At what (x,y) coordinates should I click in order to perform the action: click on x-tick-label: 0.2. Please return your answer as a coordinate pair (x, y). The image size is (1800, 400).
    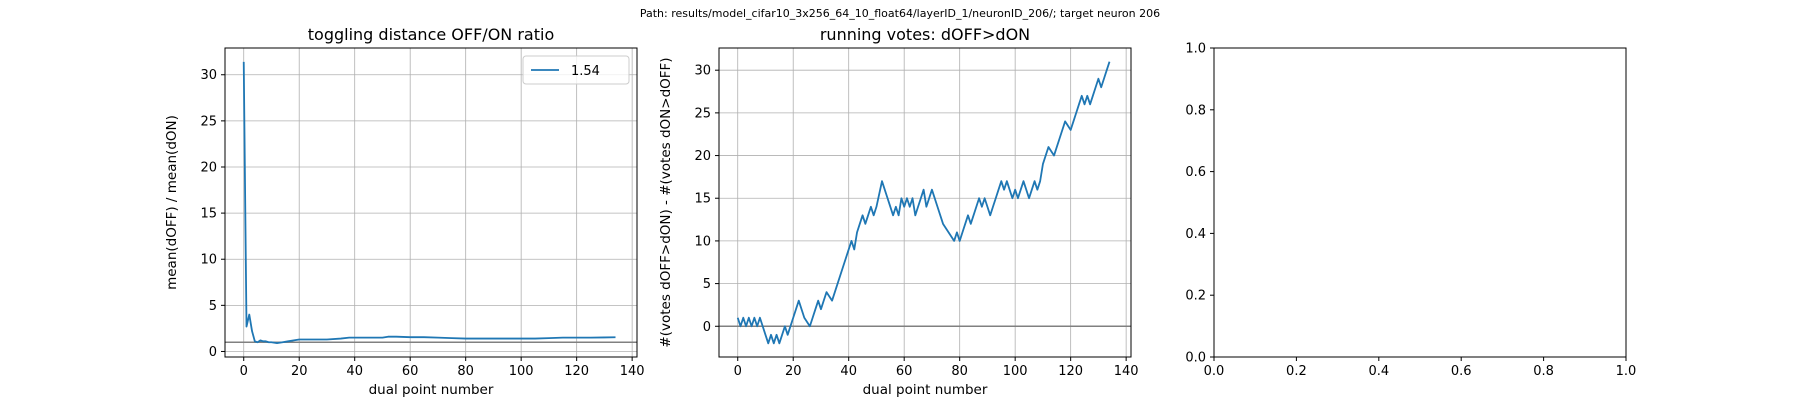
    Looking at the image, I should click on (1296, 371).